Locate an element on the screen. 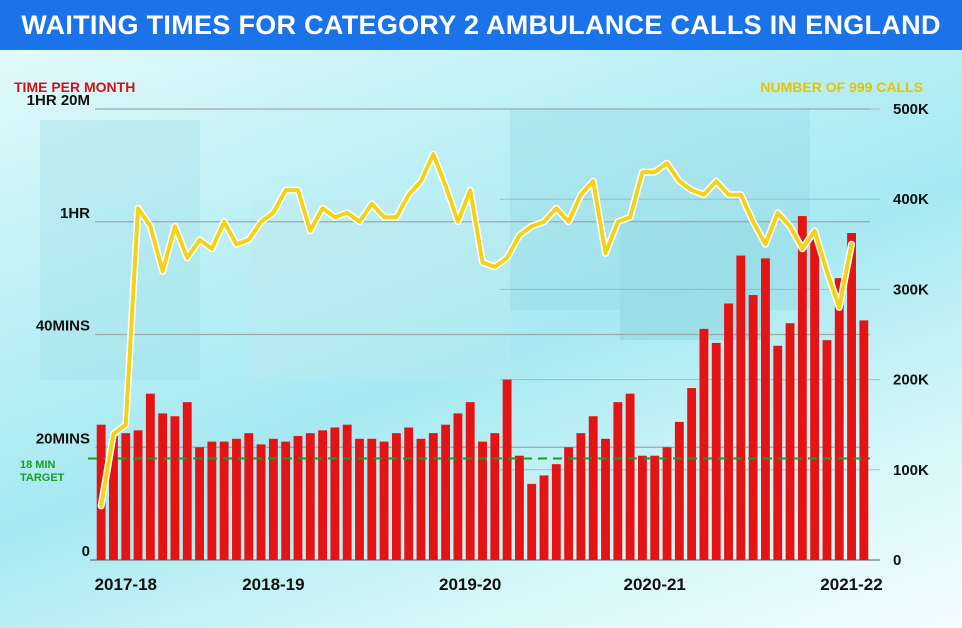 The height and width of the screenshot is (628, 962). left-axis-title: TIME PER MONTH is located at coordinates (74, 87).